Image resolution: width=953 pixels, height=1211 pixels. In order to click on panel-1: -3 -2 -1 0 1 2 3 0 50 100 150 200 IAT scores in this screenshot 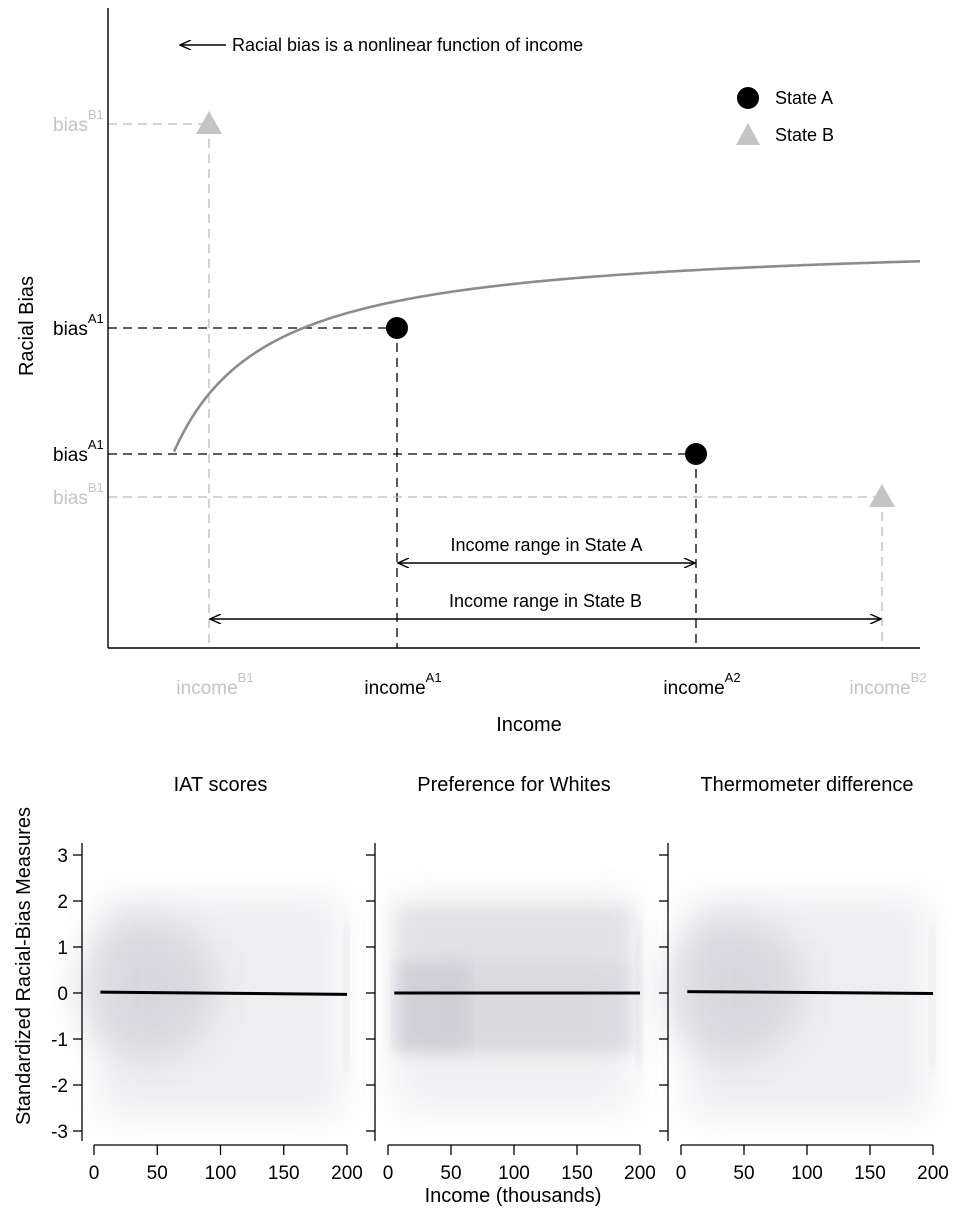, I will do `click(207, 979)`.